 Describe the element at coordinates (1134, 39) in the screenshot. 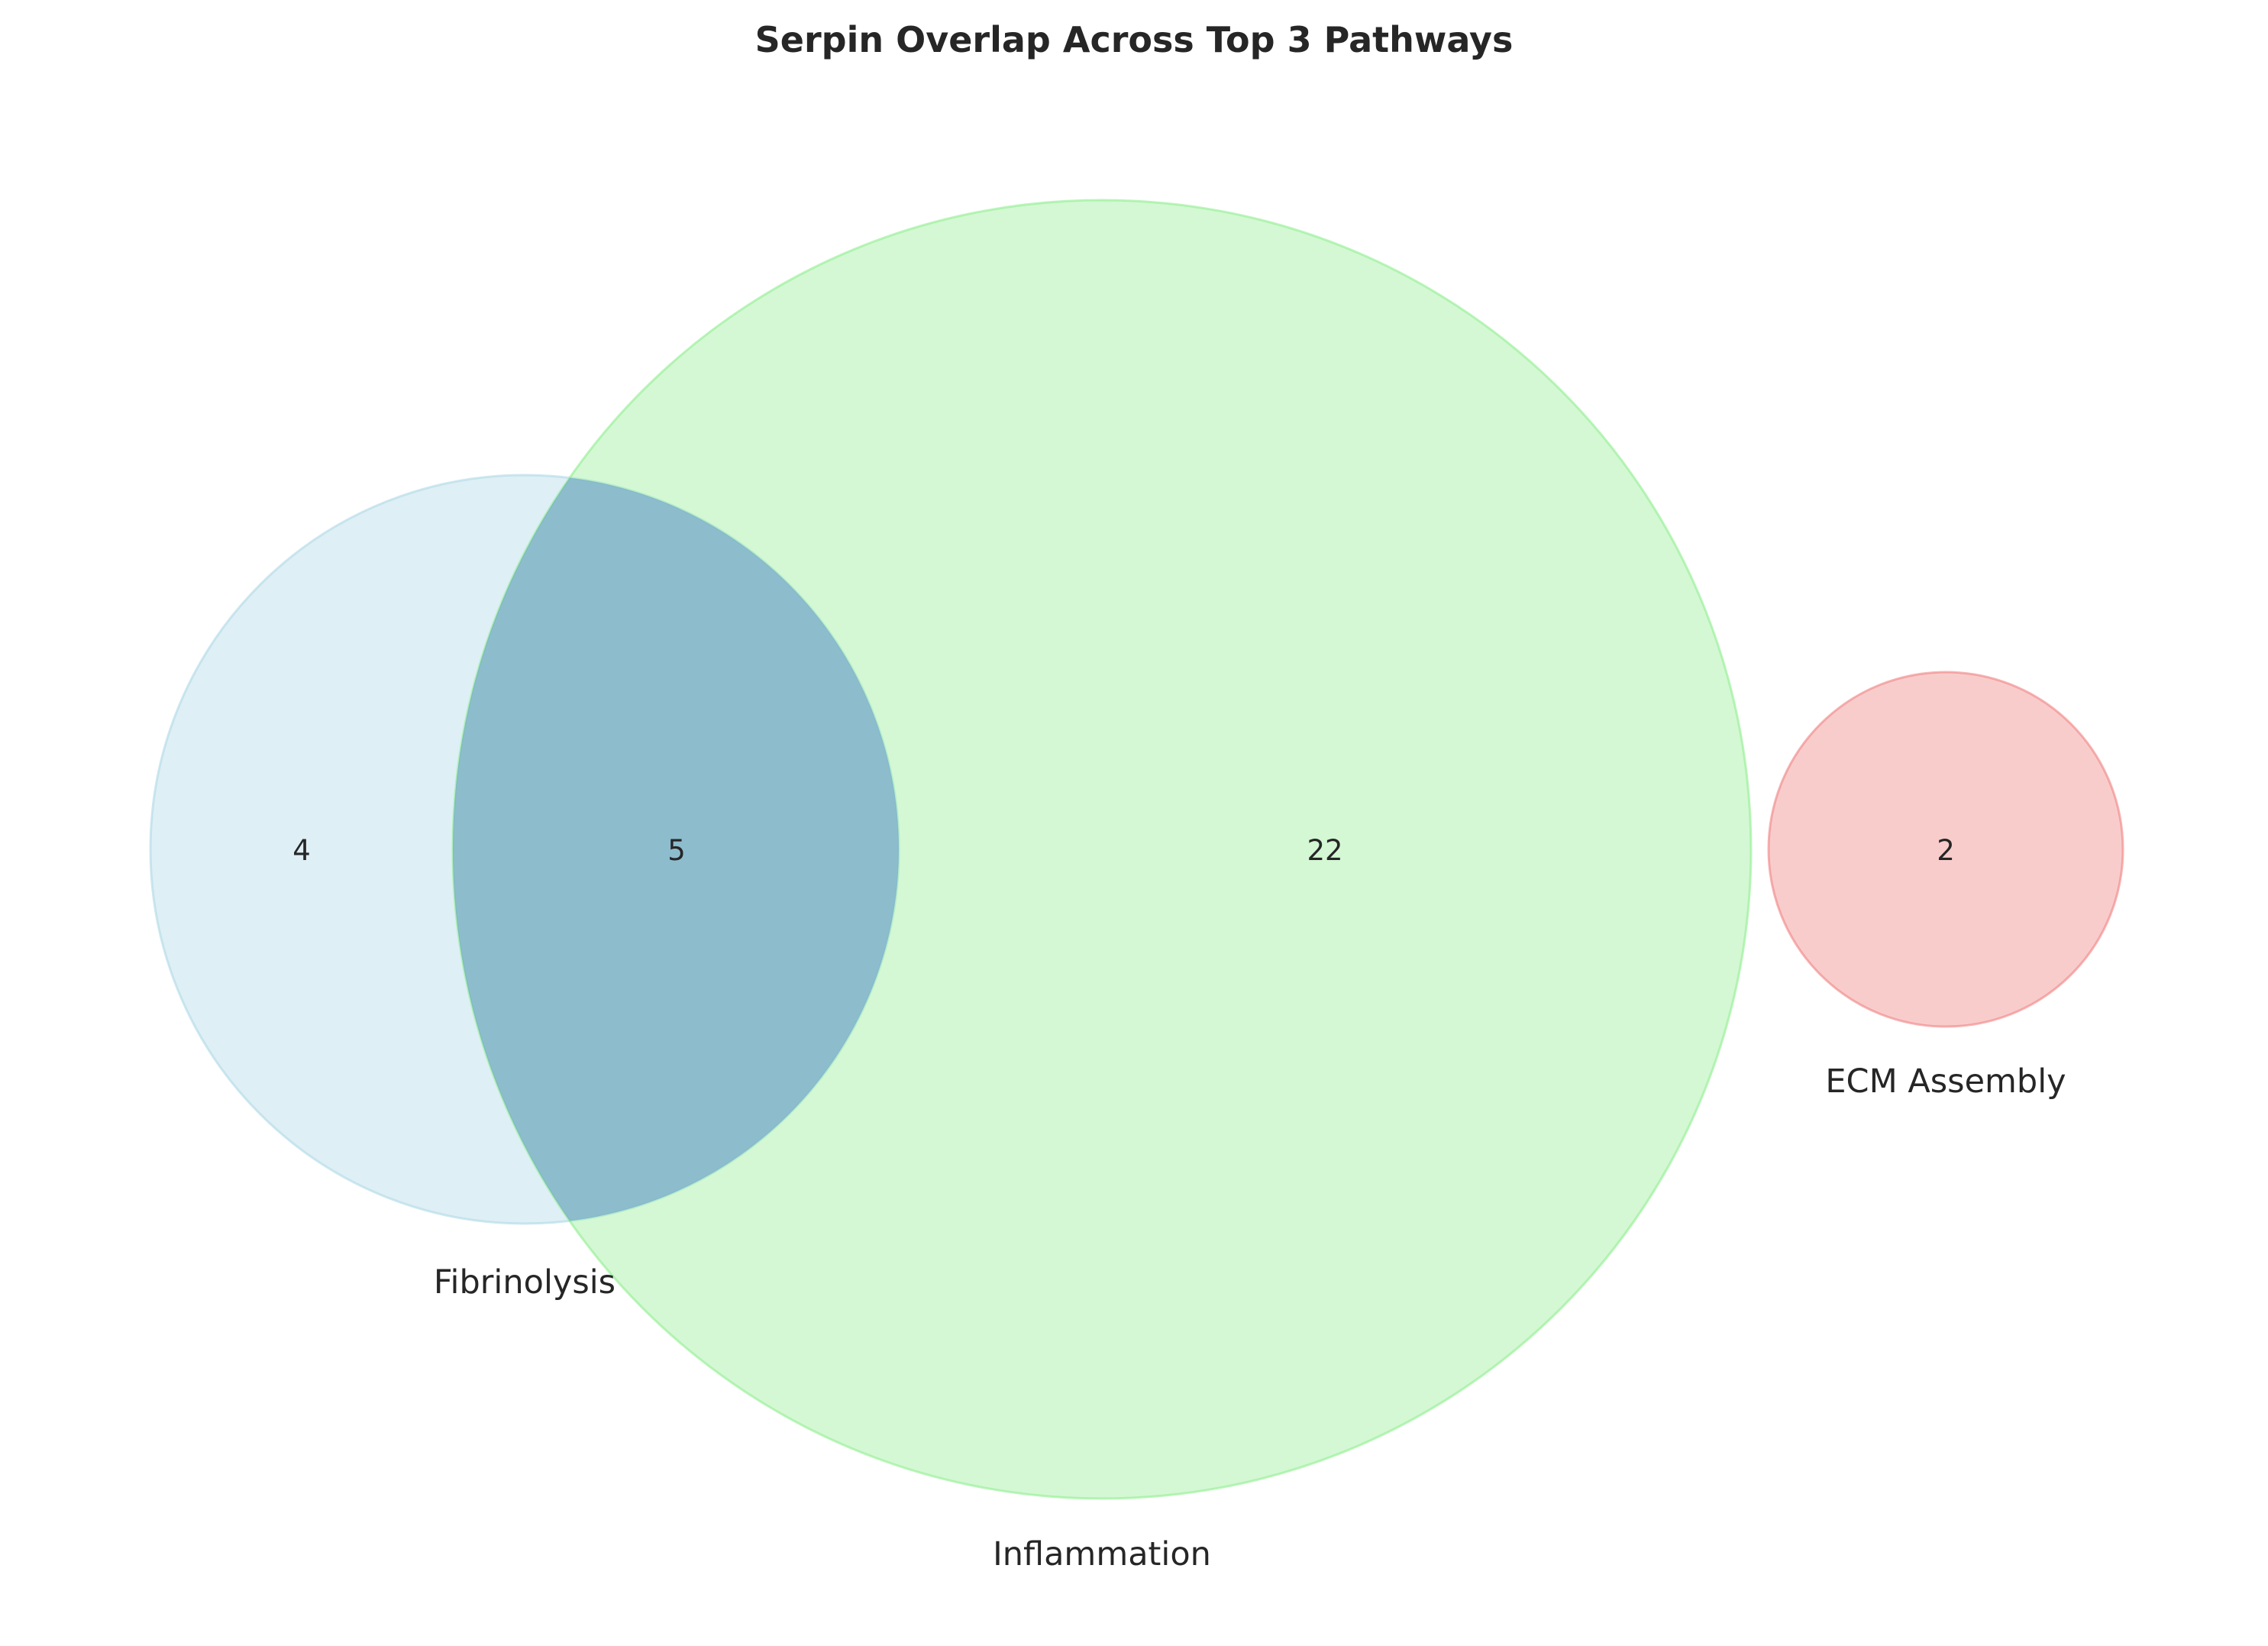

I see `chart-title: Serpin Overlap Across Top 3 Pathways` at that location.